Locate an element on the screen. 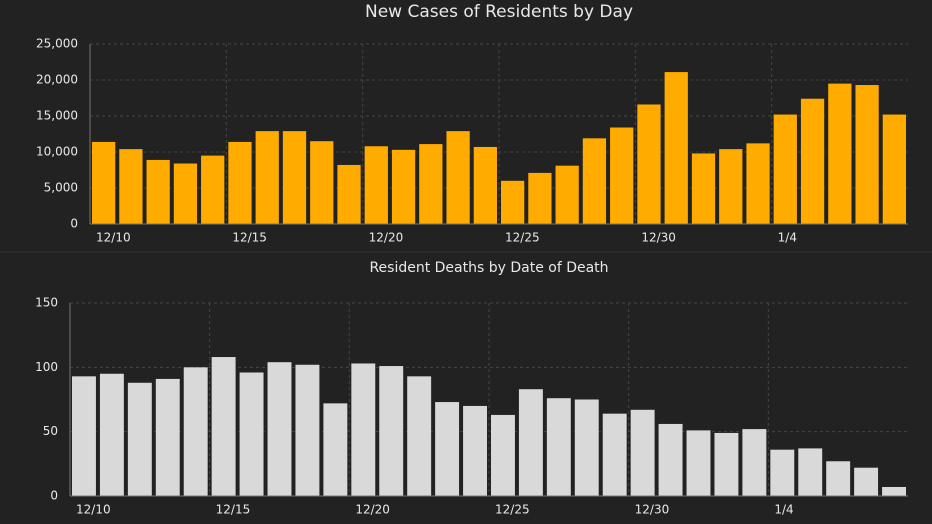 This screenshot has width=932, height=524. y-tick-label: 20,000 is located at coordinates (57, 80).